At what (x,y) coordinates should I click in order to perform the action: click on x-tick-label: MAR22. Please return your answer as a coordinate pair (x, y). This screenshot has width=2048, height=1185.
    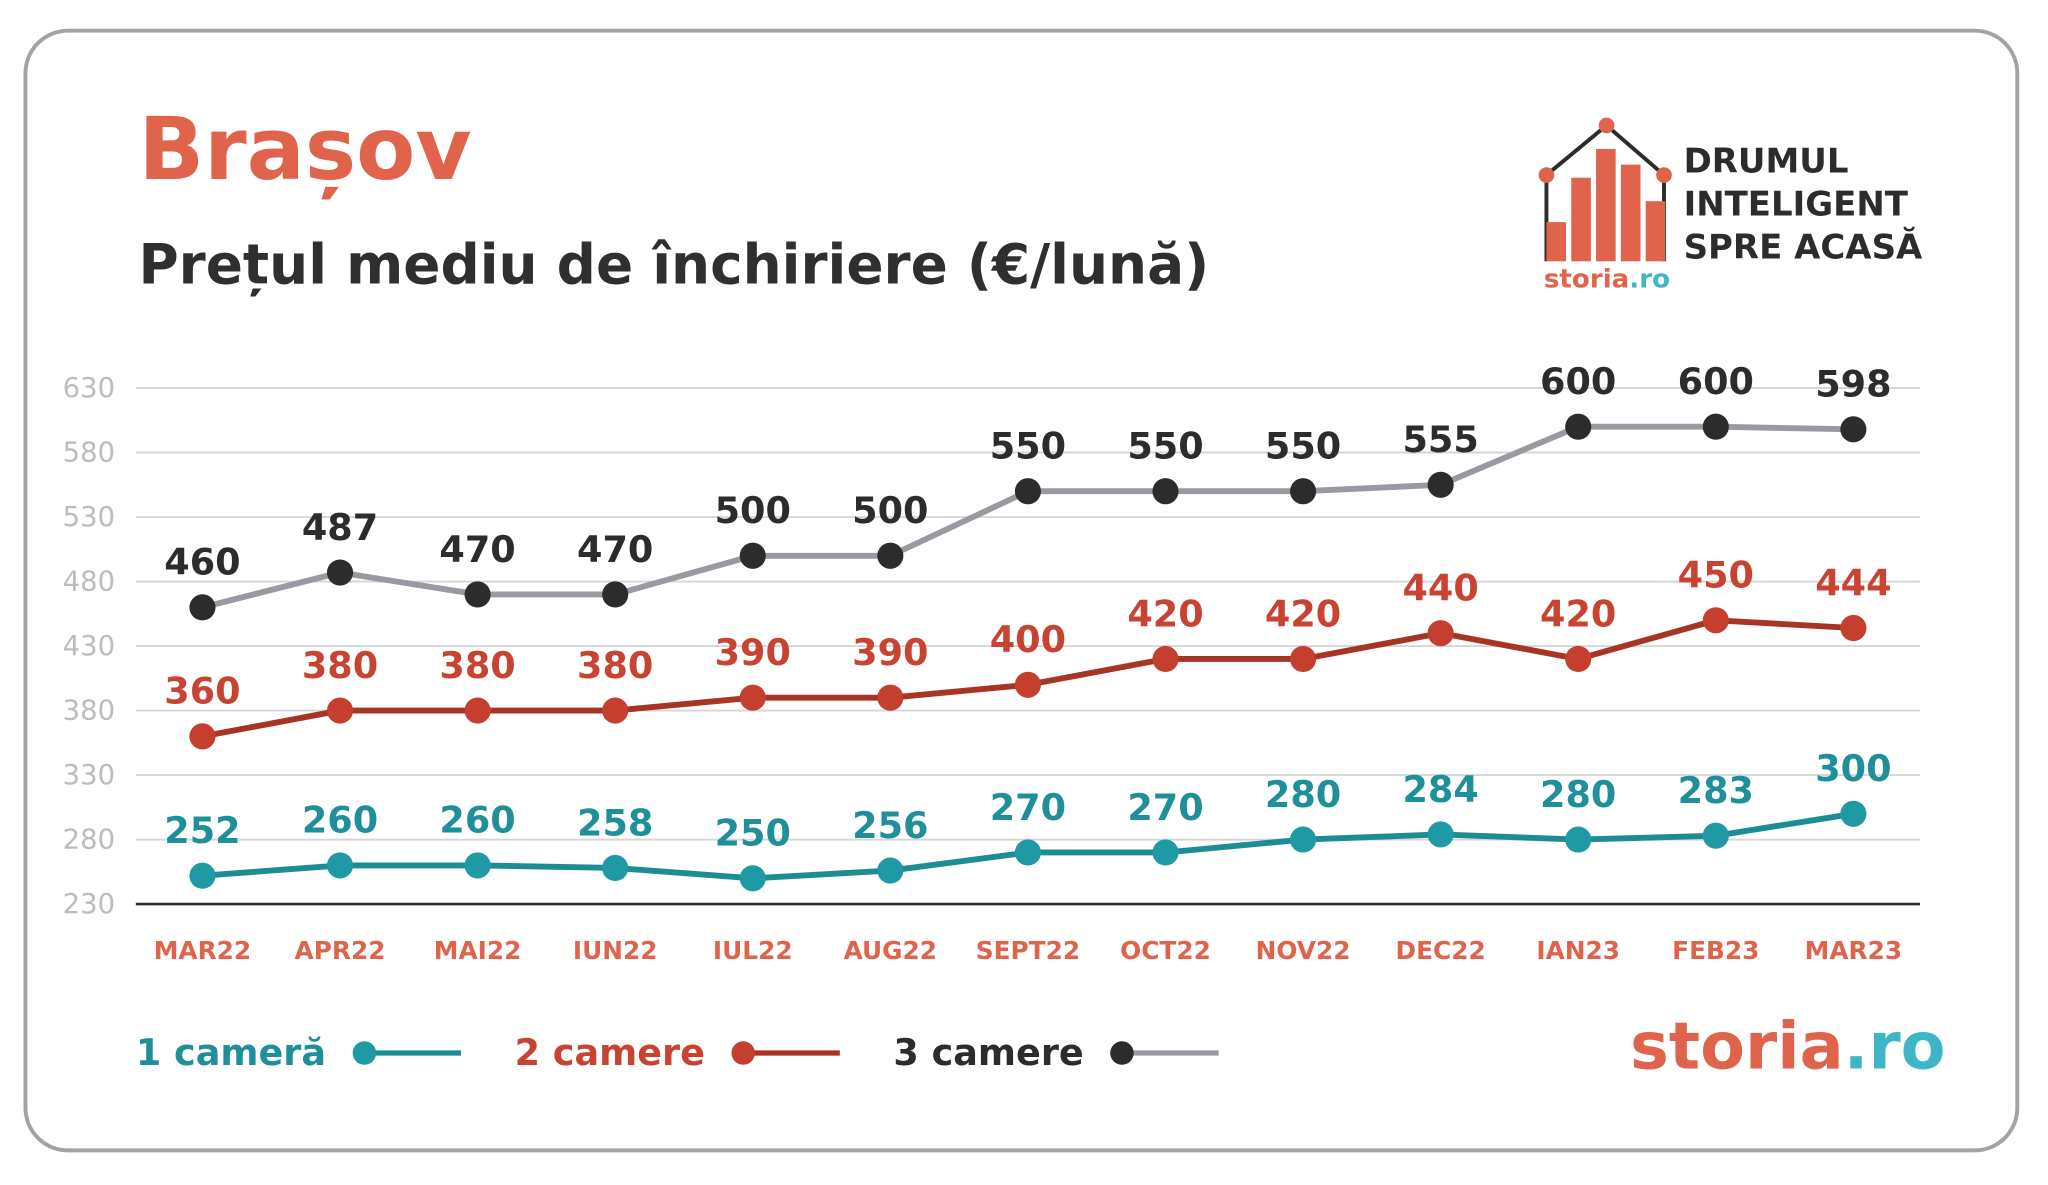
    Looking at the image, I should click on (202, 950).